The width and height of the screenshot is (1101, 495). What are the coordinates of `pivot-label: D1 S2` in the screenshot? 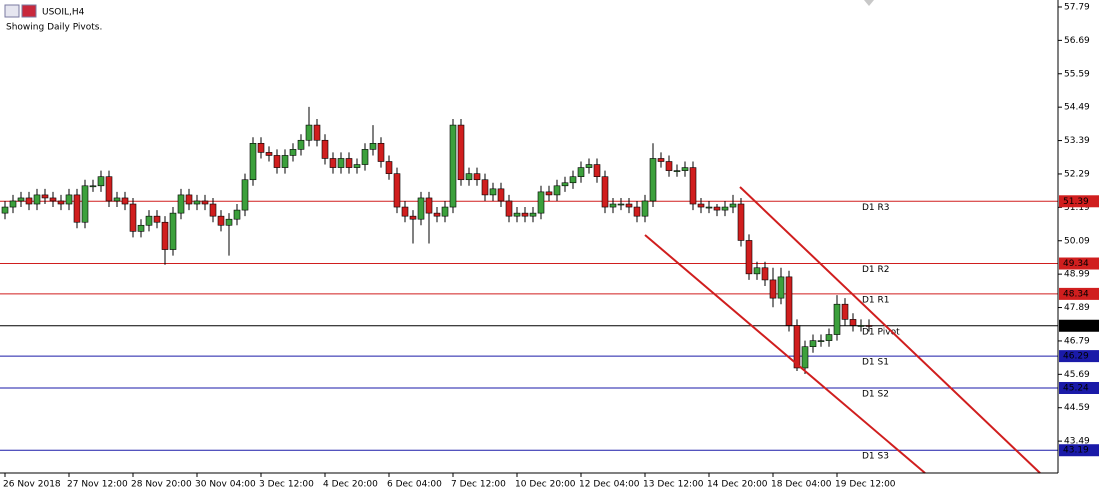 It's located at (875, 394).